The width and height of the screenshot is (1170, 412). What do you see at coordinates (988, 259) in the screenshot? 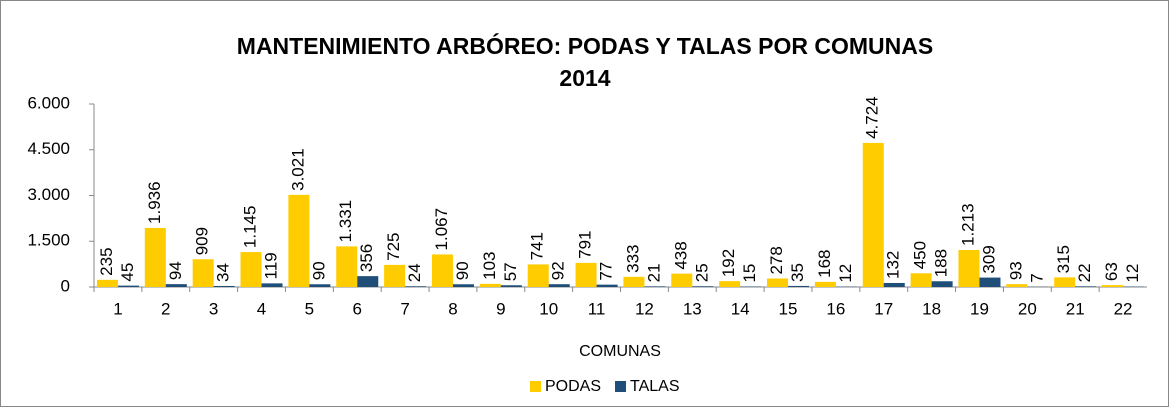
I see `data-label: 309` at bounding box center [988, 259].